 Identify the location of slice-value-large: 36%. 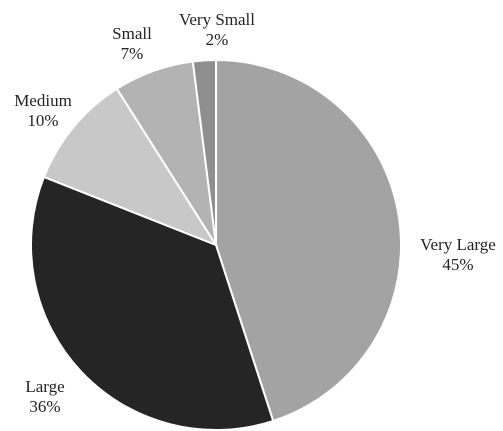
(44, 406).